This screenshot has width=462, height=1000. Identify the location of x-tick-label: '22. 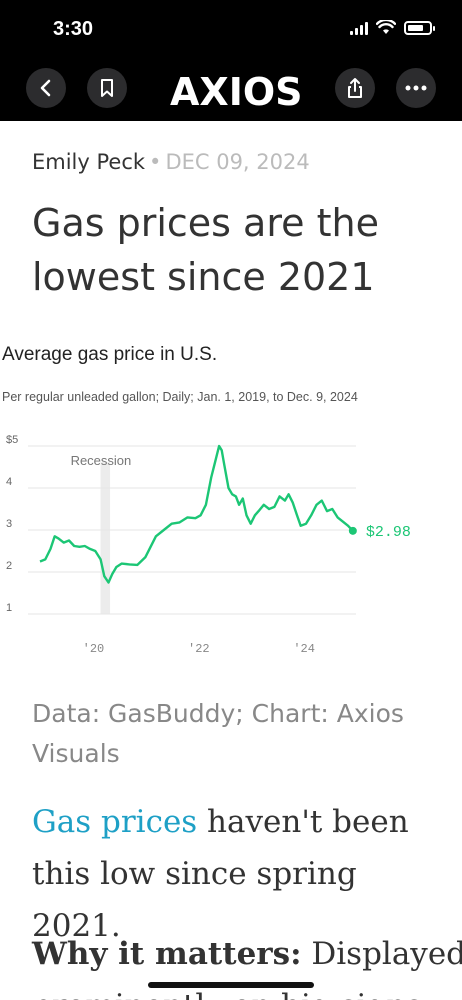
(199, 649).